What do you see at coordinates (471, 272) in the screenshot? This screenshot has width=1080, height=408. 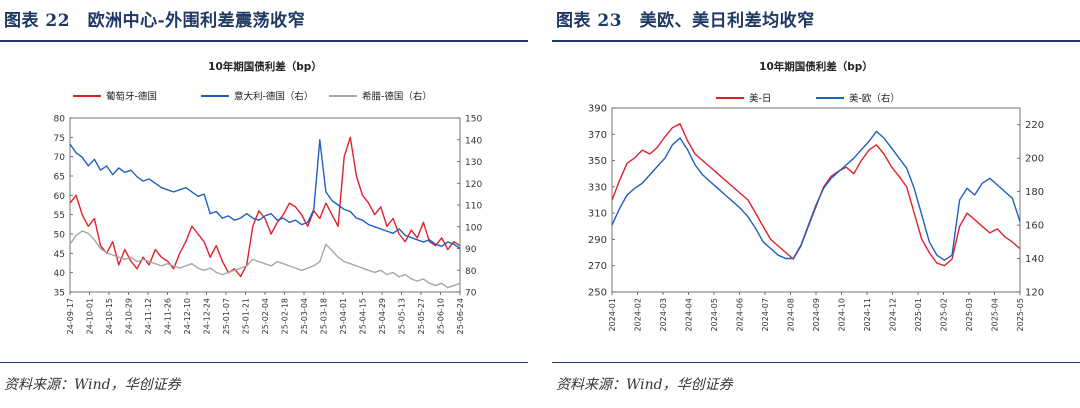 I see `right-axis-tick-label: 80` at bounding box center [471, 272].